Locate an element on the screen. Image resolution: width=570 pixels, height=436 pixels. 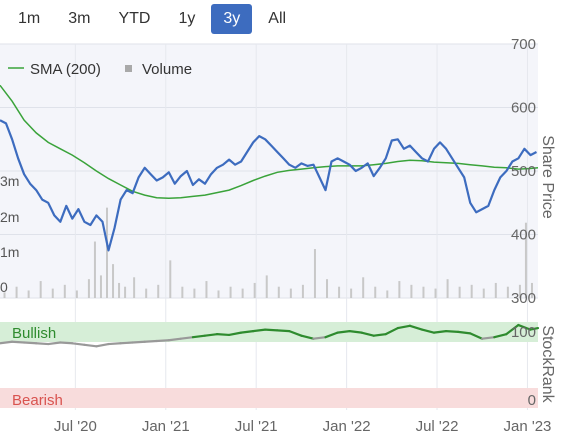
price-tick-label: 300 is located at coordinates (523, 298).